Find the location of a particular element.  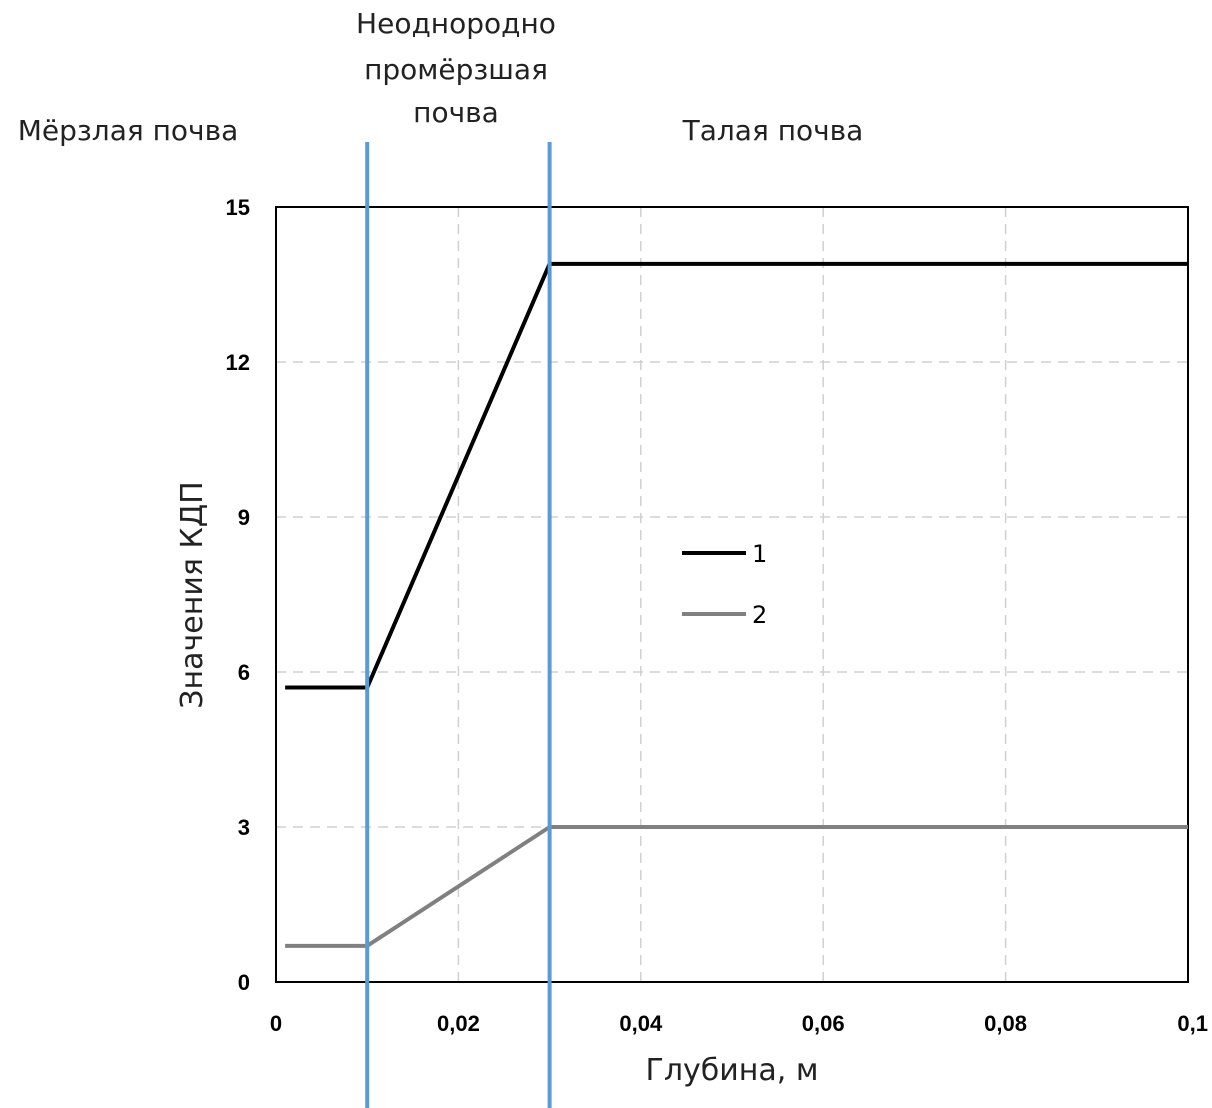

y-tick-label: 15 is located at coordinates (238, 207).